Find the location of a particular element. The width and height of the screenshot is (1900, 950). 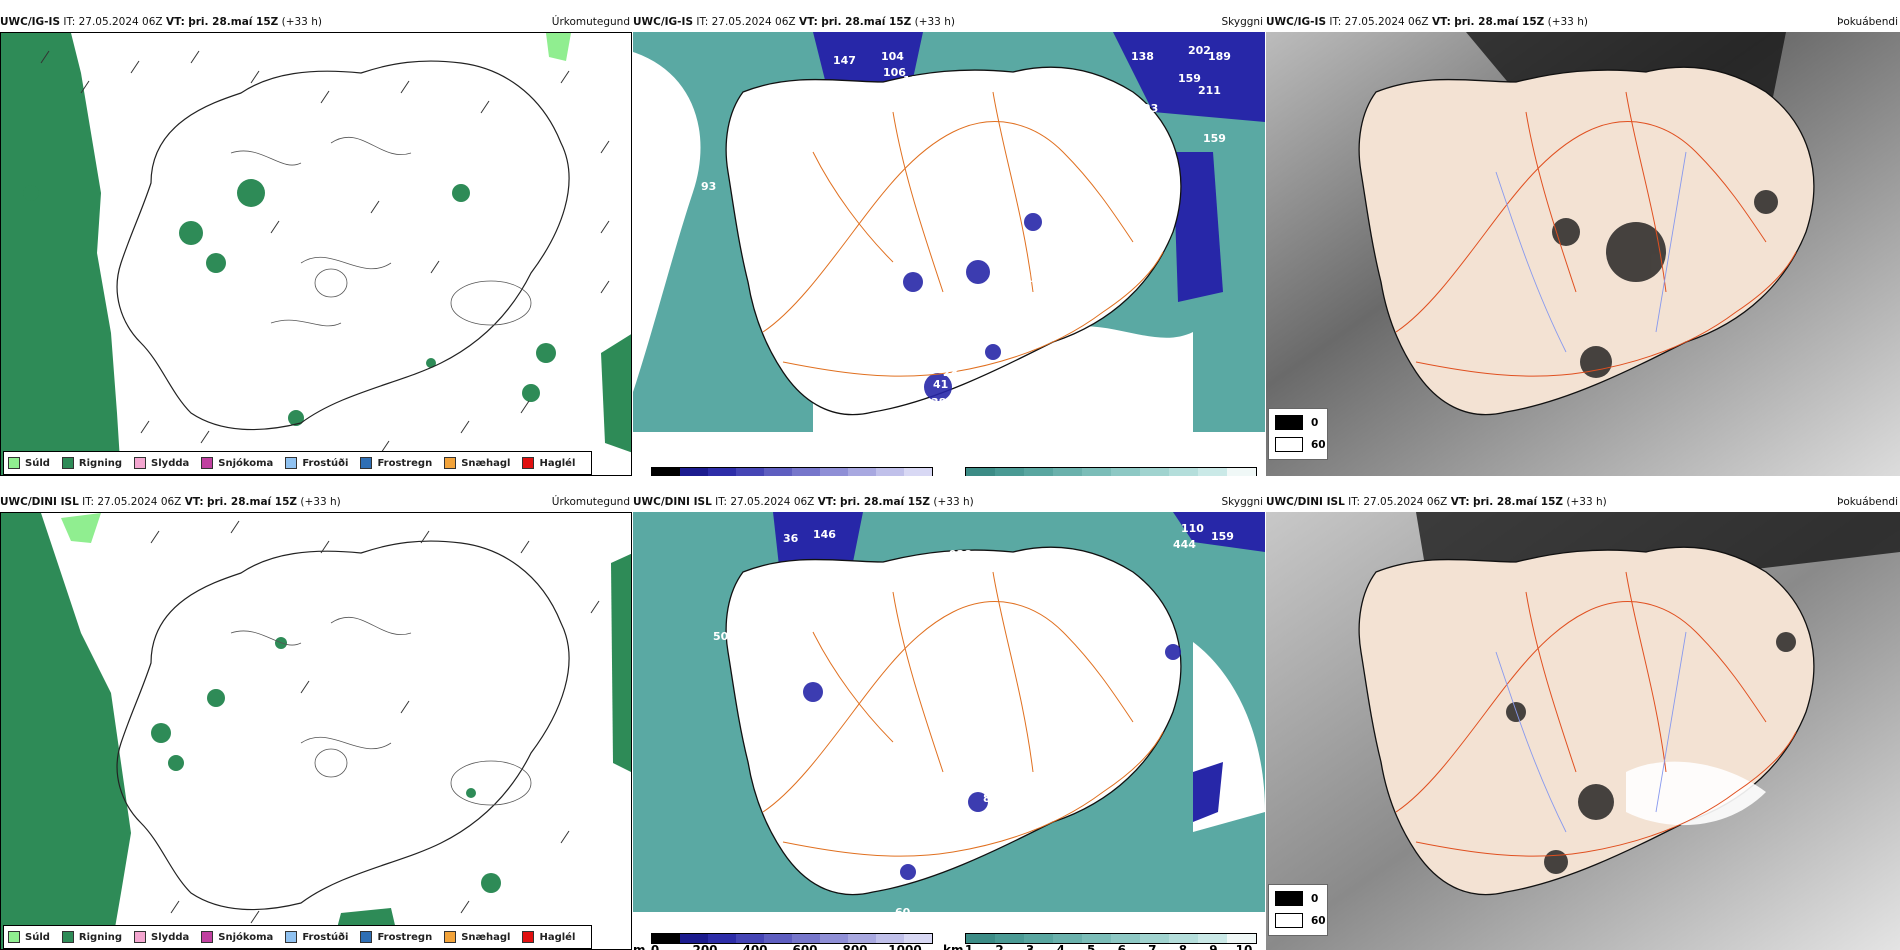

cloud-base-label: 93 is located at coordinates (1150, 108).